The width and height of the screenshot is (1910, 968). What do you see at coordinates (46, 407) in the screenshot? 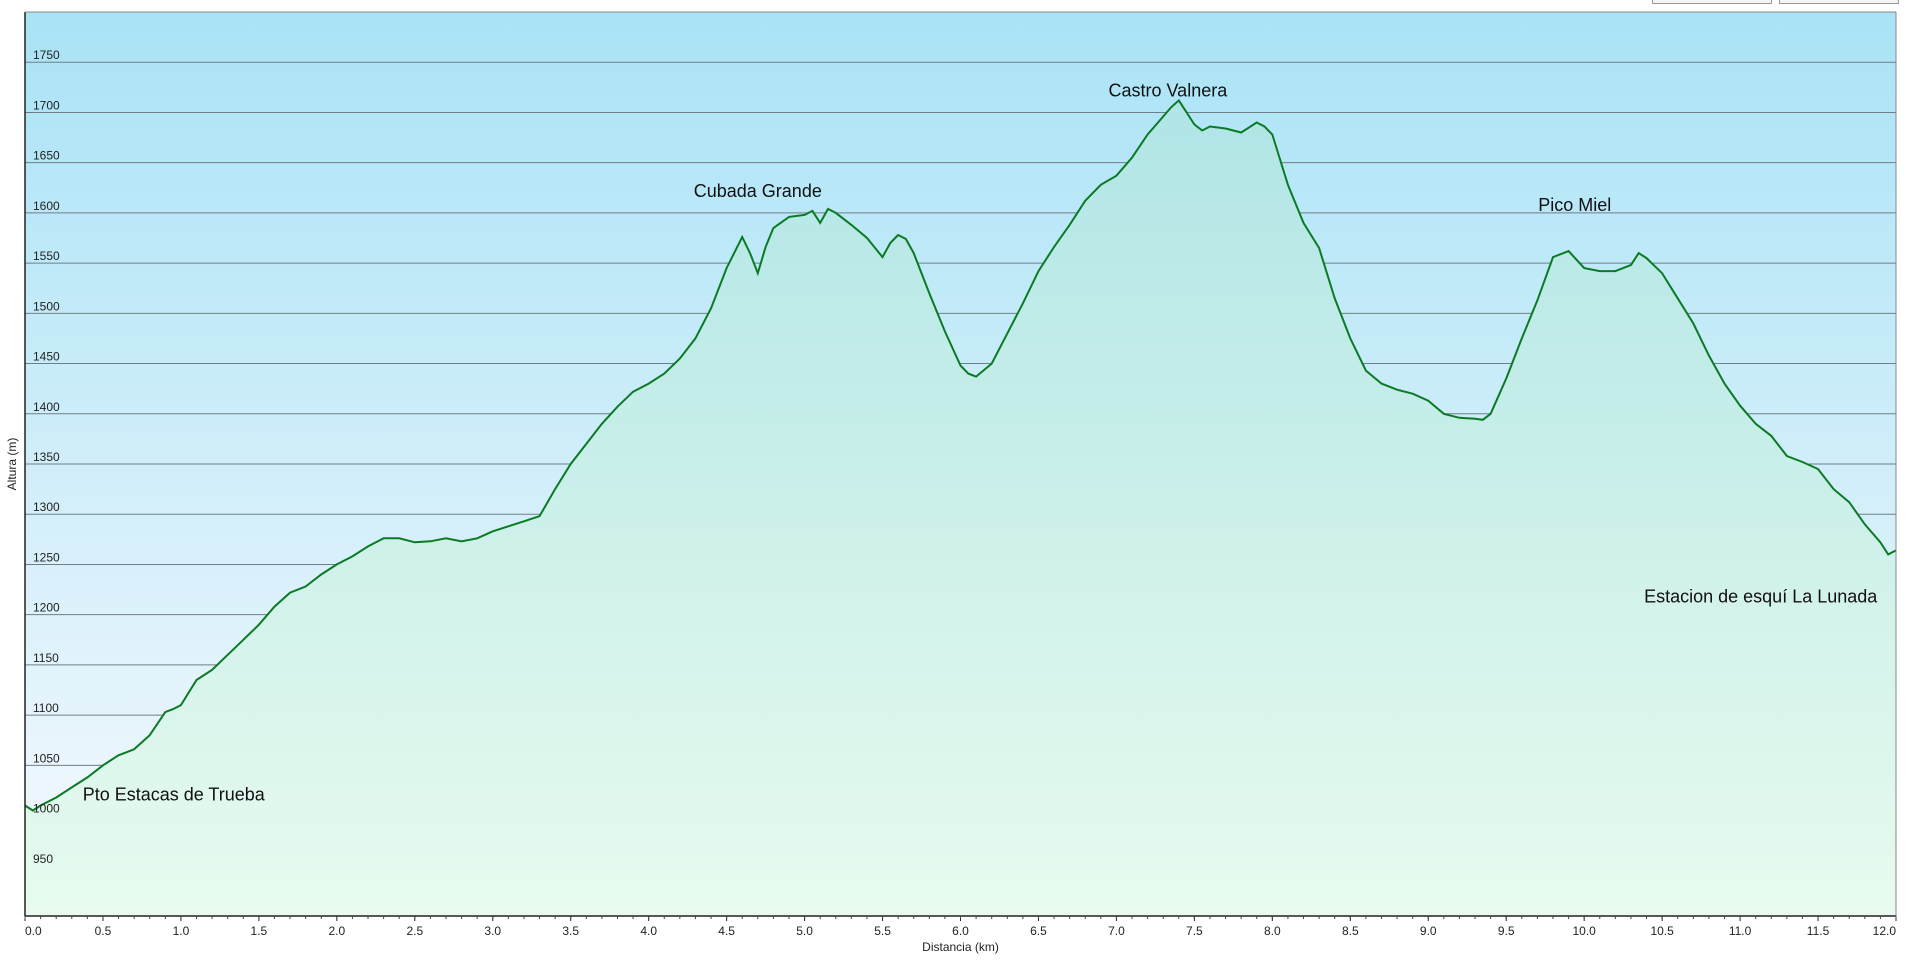
I see `y-tick-label: 1400` at bounding box center [46, 407].